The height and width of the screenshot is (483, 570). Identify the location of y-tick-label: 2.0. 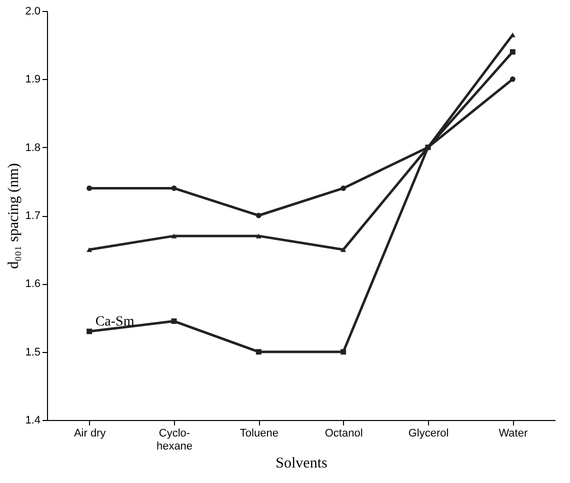
(32, 12).